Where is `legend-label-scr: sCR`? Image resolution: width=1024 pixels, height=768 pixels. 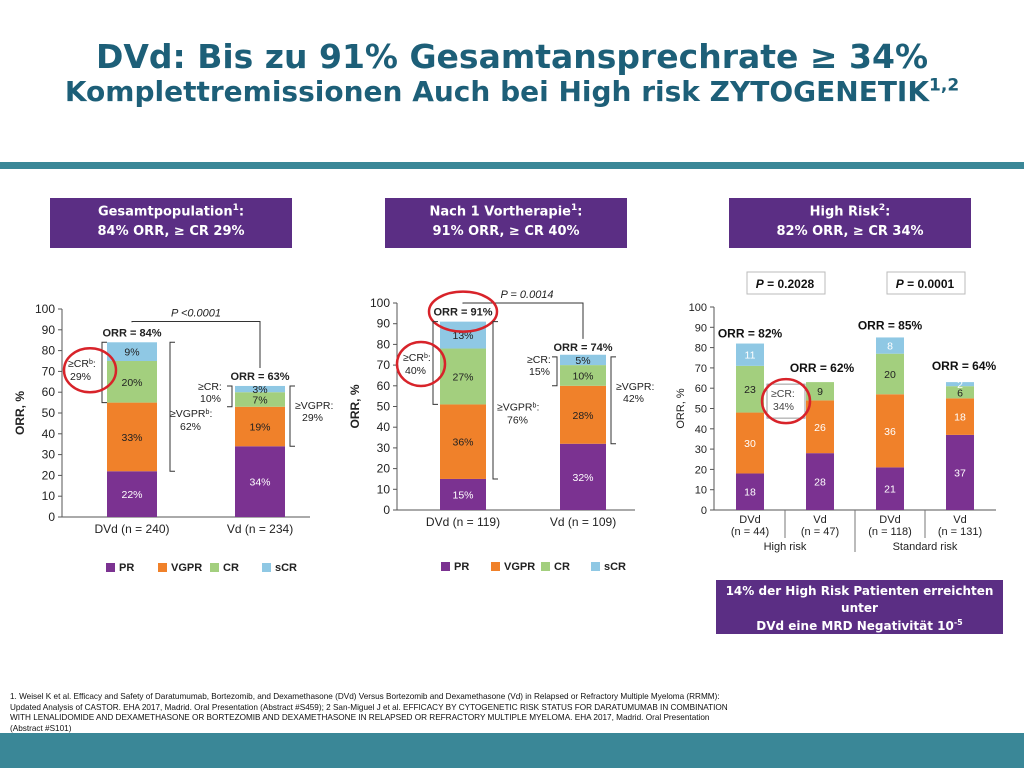 legend-label-scr: sCR is located at coordinates (615, 567).